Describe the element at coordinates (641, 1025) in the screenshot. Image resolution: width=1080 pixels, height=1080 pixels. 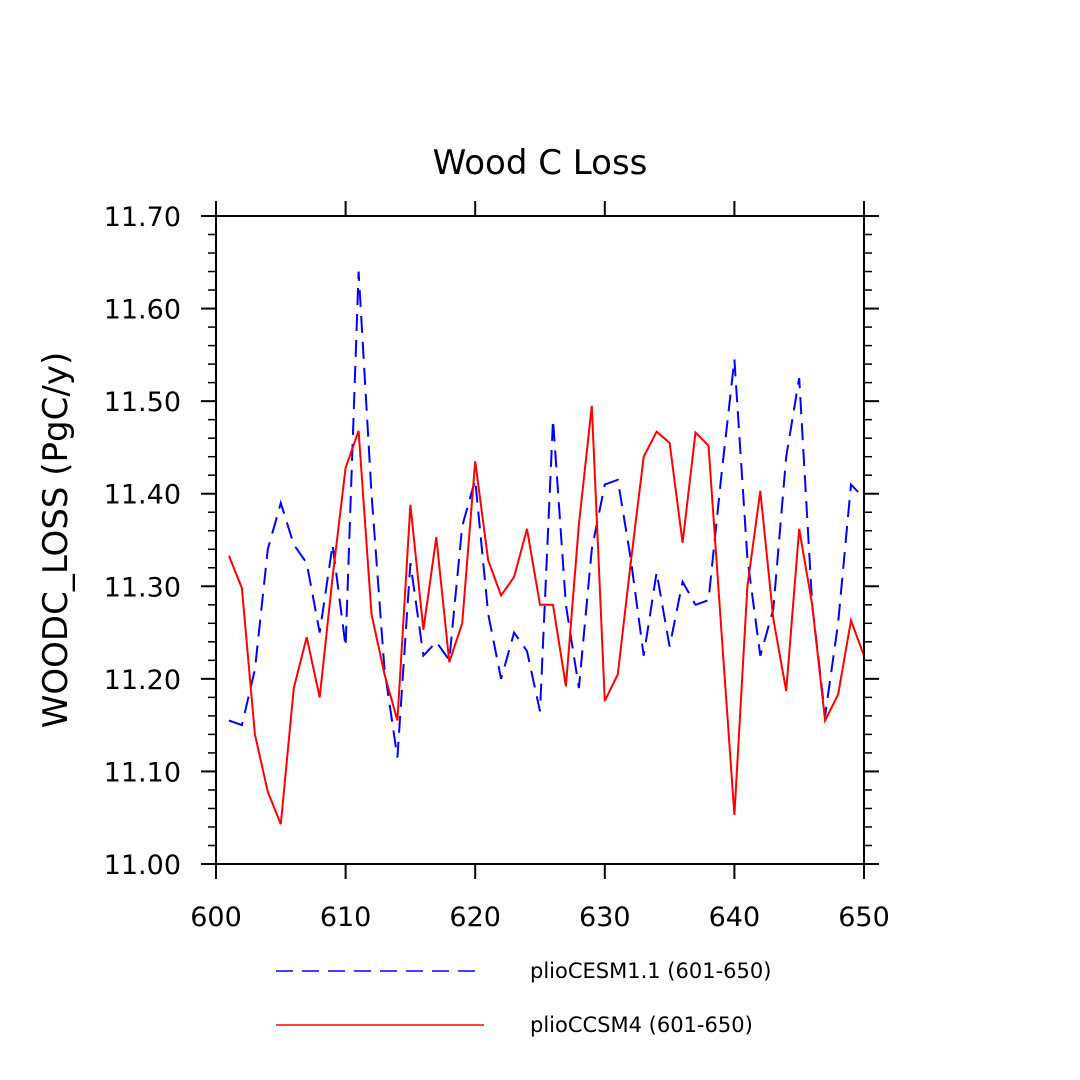
I see `legend-label-2: plioCCSM4 (601-650)` at that location.